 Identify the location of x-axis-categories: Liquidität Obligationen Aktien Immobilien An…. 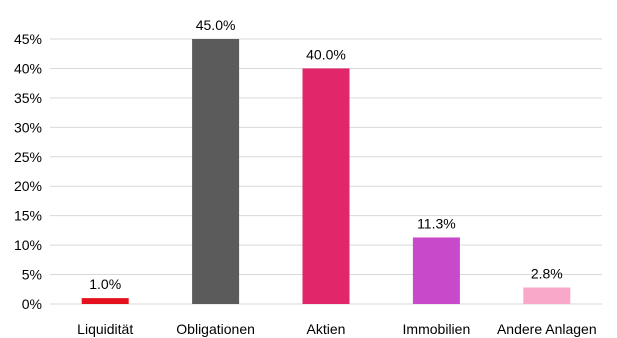
(336, 329).